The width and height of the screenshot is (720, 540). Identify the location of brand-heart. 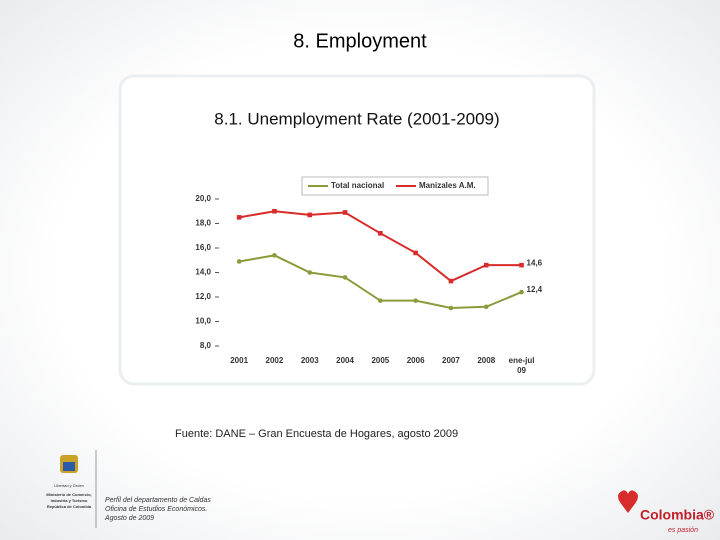
(628, 501).